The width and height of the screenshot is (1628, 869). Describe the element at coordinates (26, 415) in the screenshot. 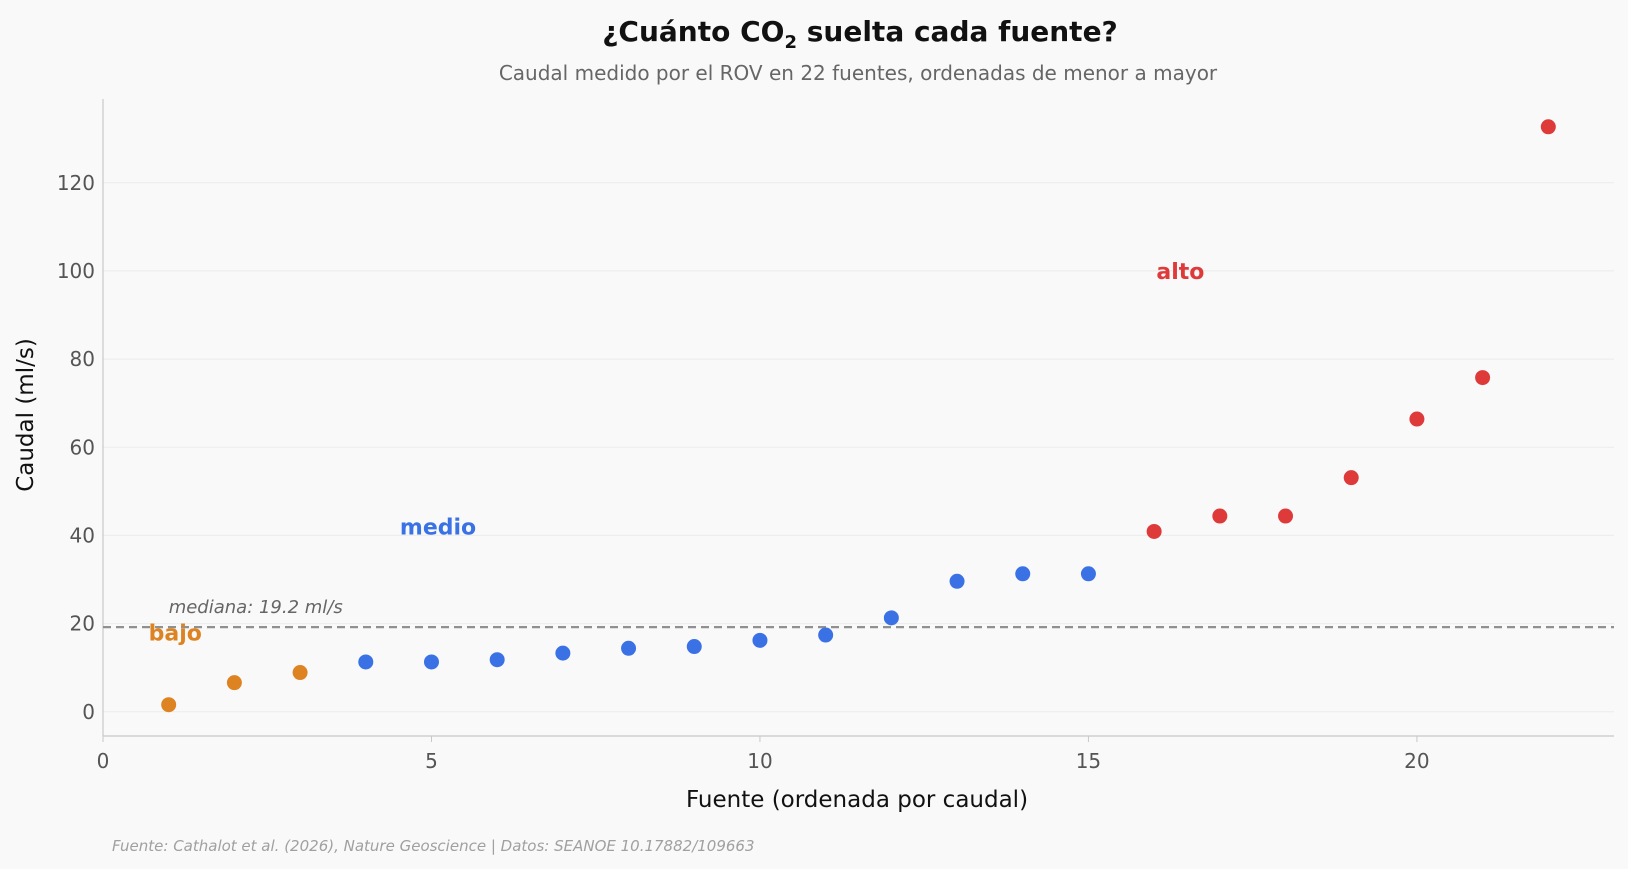

I see `y-axis-title: Caudal (ml/s)` at that location.